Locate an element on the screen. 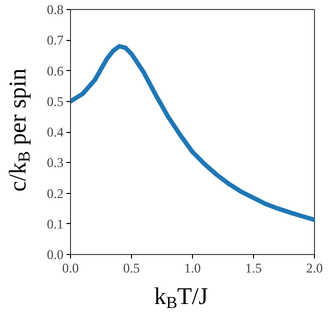  x-tick-label: 1.0 is located at coordinates (193, 268).